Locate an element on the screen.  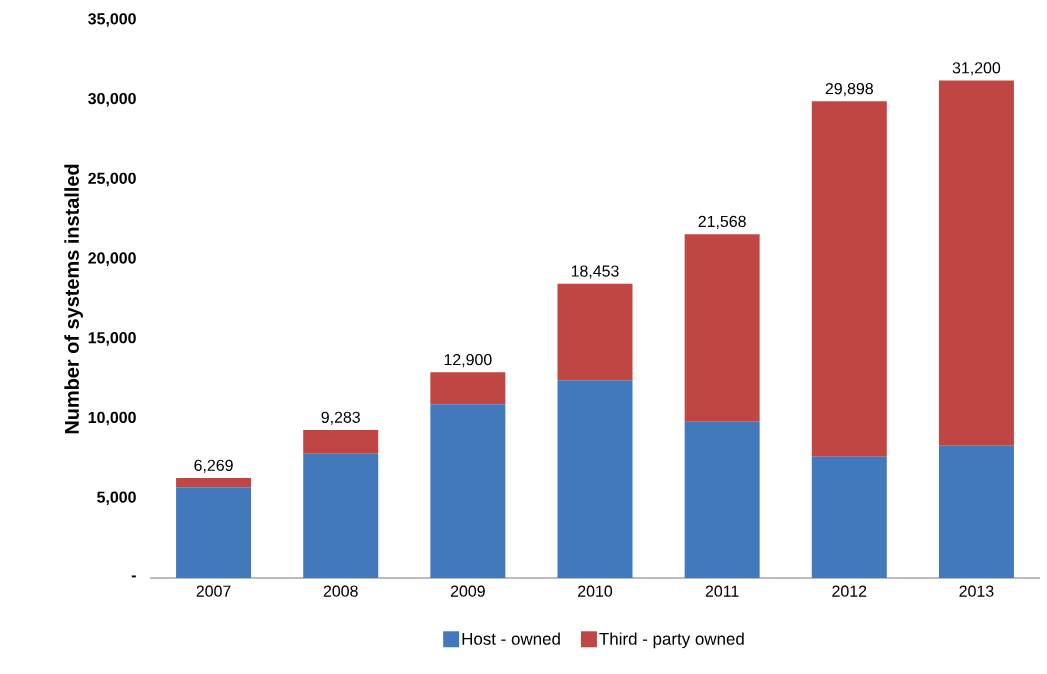
y-tick-label: 20,000 is located at coordinates (112, 259).